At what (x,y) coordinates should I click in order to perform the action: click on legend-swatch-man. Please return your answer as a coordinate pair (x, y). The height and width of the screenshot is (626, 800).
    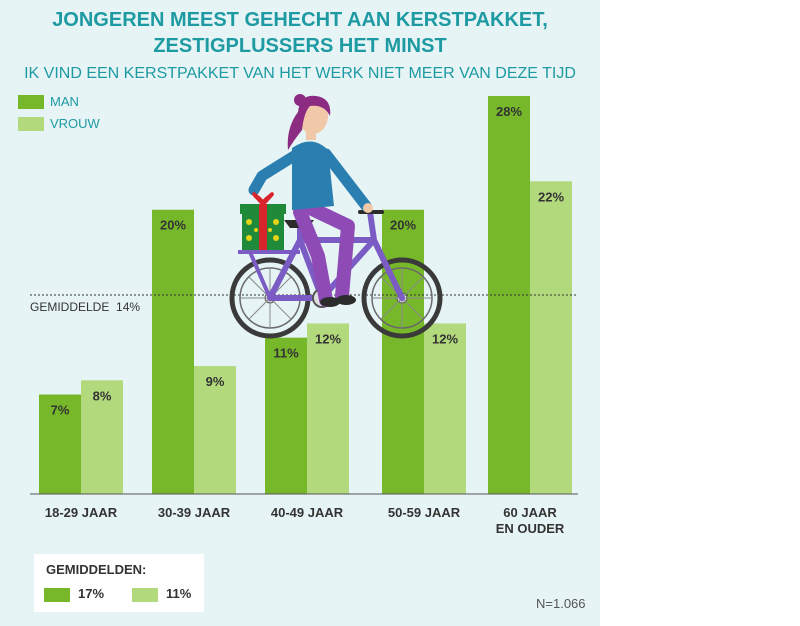
    Looking at the image, I should click on (31, 102).